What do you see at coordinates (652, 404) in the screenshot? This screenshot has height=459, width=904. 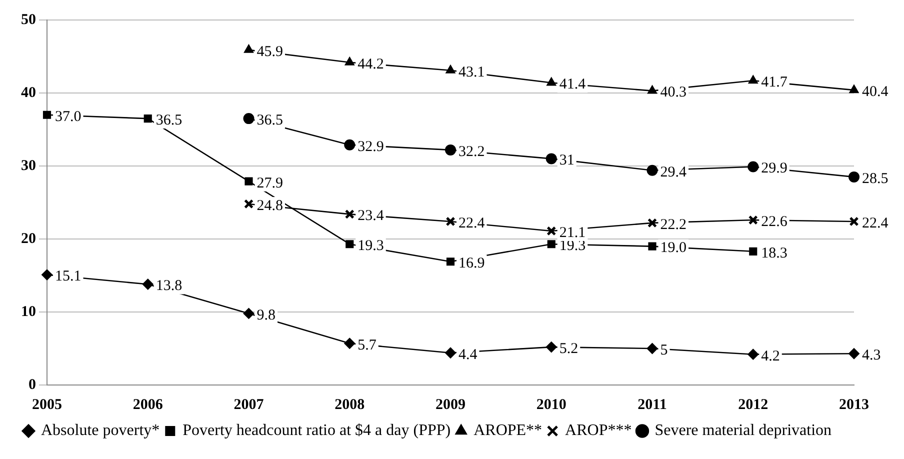 I see `x-tick-label: 2011` at bounding box center [652, 404].